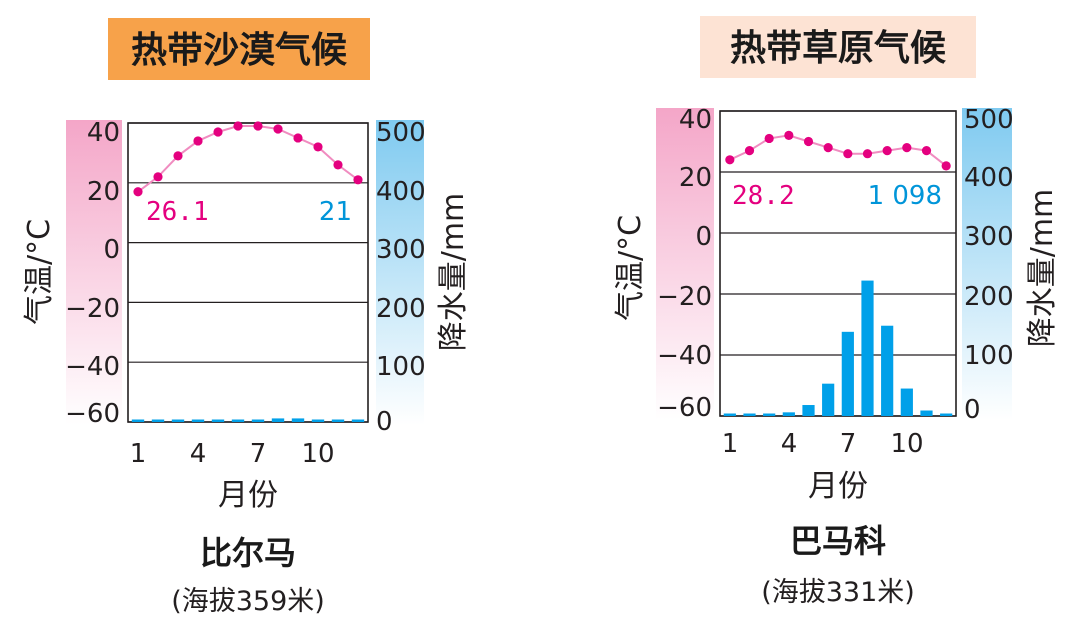 The width and height of the screenshot is (1080, 623). I want to click on station-elevation: (海拔359米), so click(248, 601).